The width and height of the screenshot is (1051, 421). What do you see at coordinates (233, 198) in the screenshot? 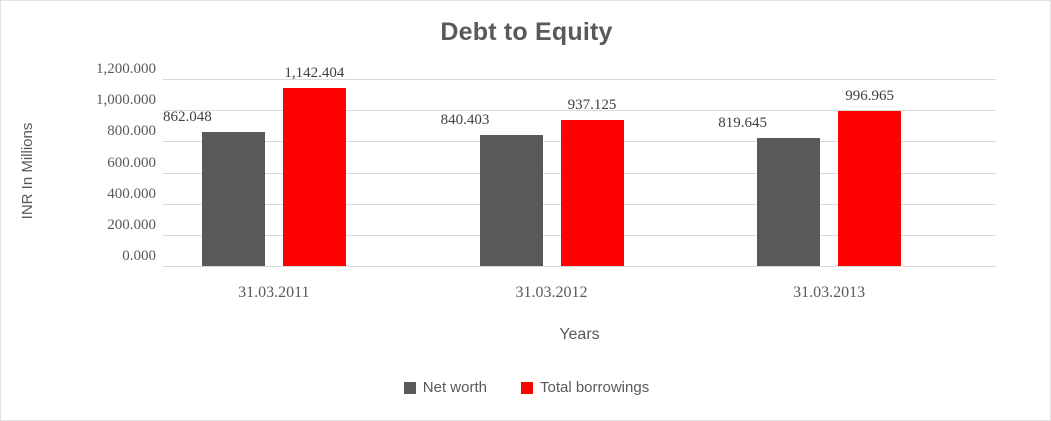
I see `bar-net-worth-31.03.2011` at bounding box center [233, 198].